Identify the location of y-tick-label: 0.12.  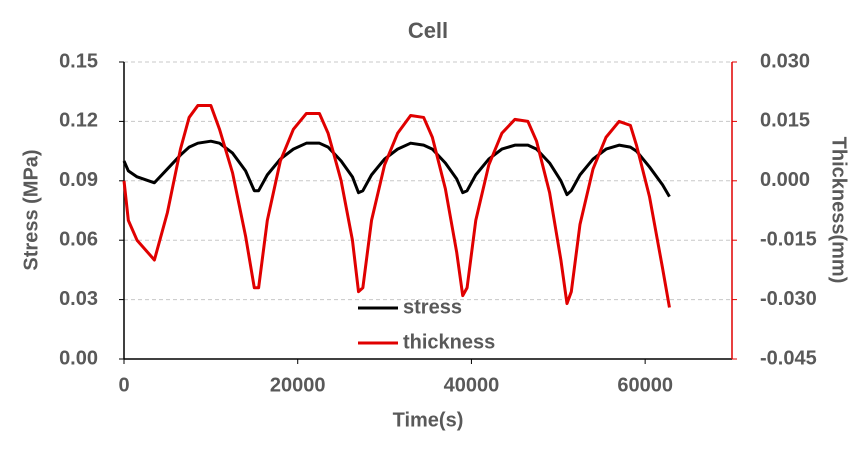
(78, 121).